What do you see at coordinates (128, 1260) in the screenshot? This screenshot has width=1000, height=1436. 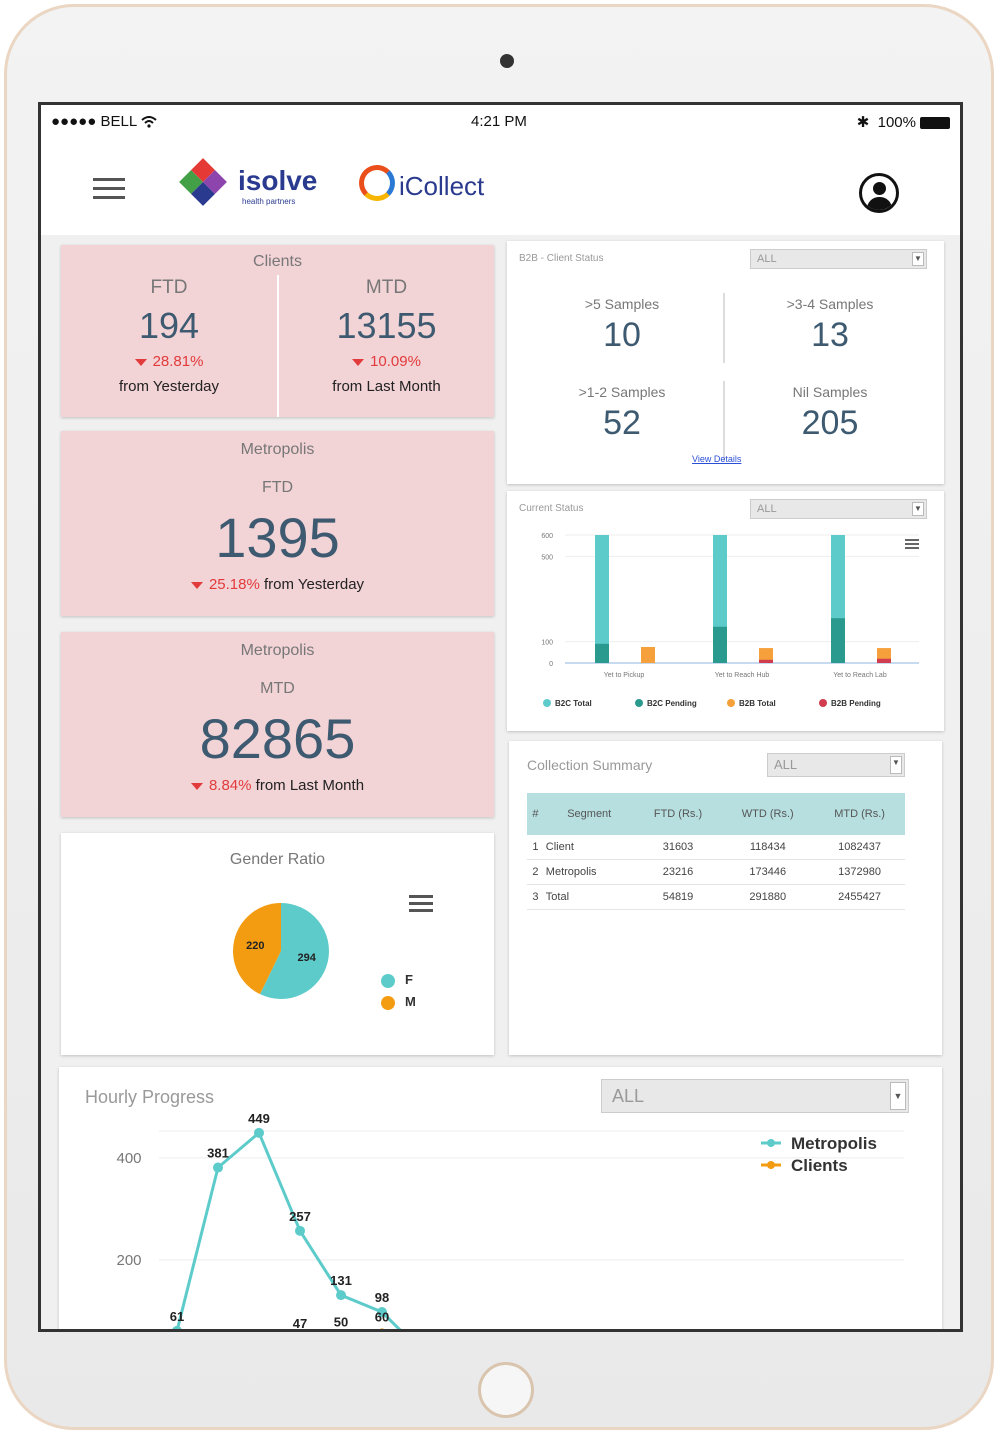 I see `y-tick-label: 200` at bounding box center [128, 1260].